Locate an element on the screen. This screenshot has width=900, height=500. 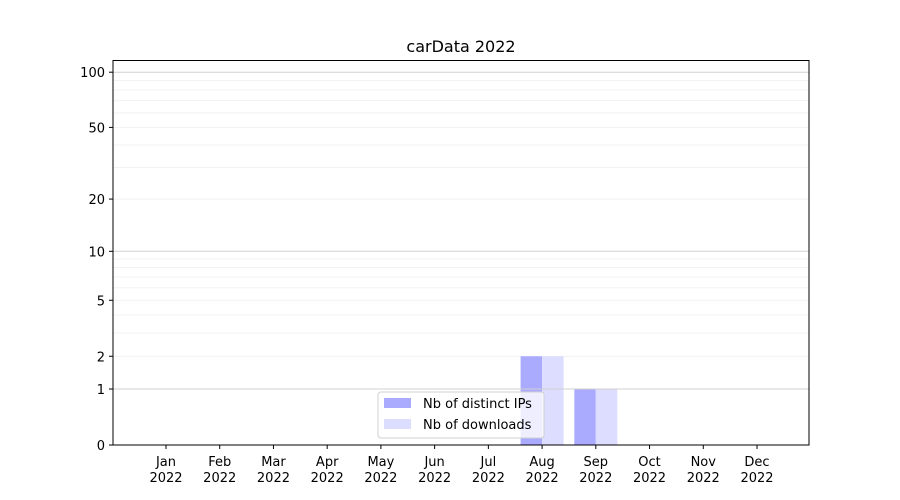
x-tick-label-line: Jun is located at coordinates (433, 462).